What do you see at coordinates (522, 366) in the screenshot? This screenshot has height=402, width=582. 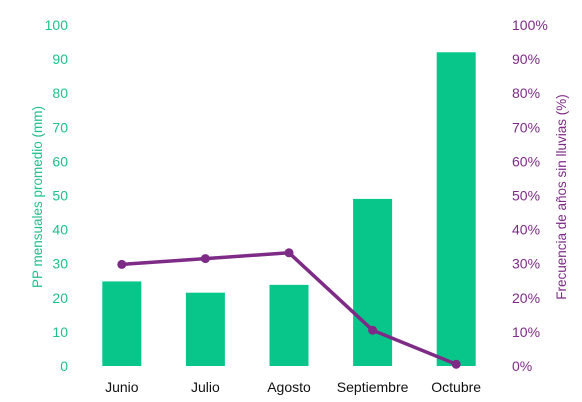 I see `y-tick-label-right: 0%` at bounding box center [522, 366].